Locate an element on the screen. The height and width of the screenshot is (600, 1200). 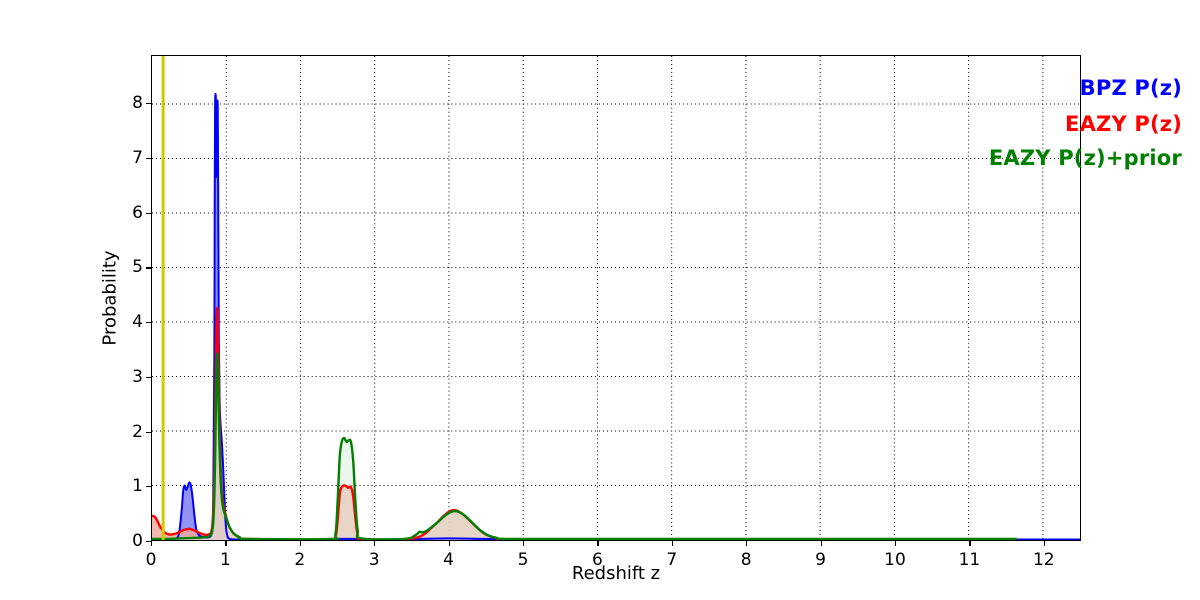
y-tick-label: 0 is located at coordinates (137, 541).